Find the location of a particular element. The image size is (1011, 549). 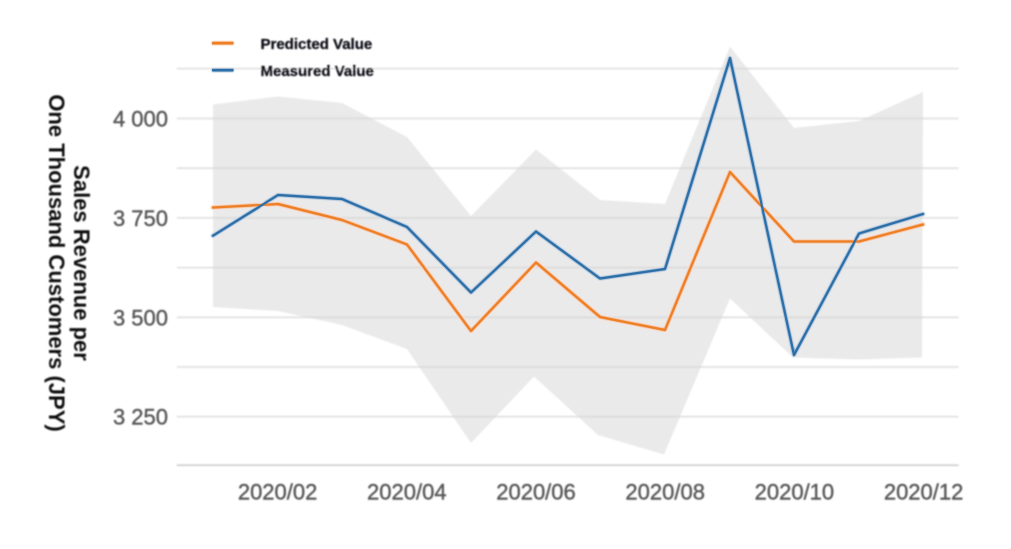

svg-text: 3 500 is located at coordinates (140, 317).